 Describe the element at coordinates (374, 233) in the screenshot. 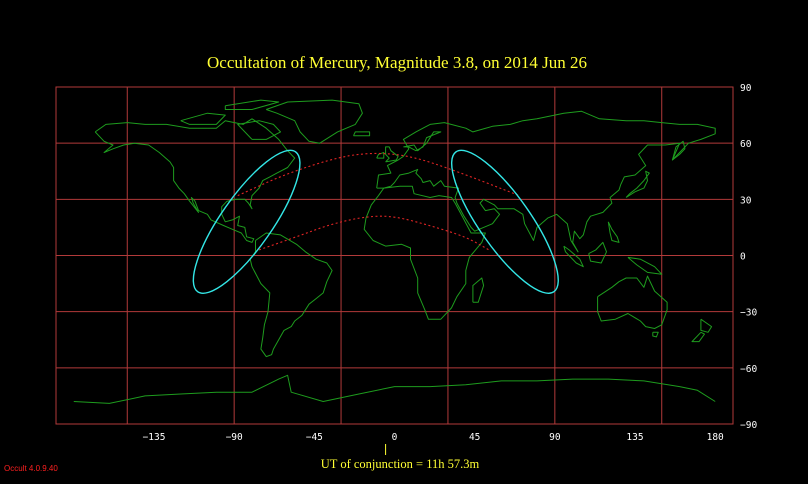

I see `southern-path-limit` at that location.